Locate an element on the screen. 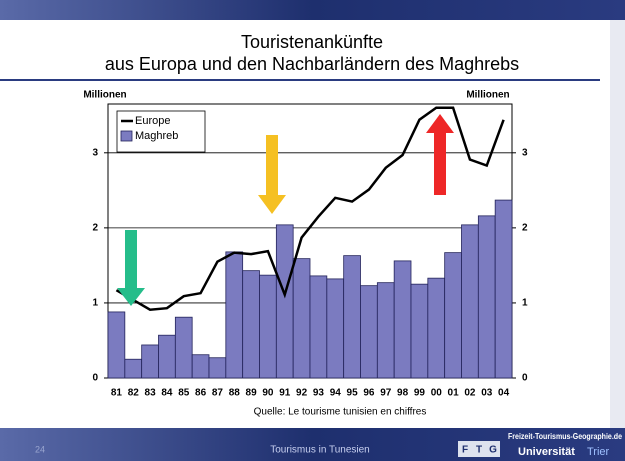 This screenshot has height=461, width=625. logo-site: Freizeit-Tourismus-Geographie.de is located at coordinates (565, 436).